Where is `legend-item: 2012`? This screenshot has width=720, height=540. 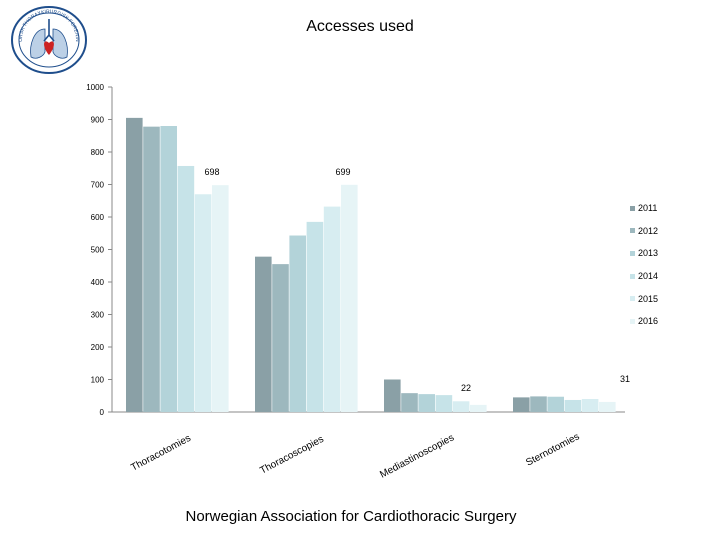 legend-item: 2012 is located at coordinates (644, 231).